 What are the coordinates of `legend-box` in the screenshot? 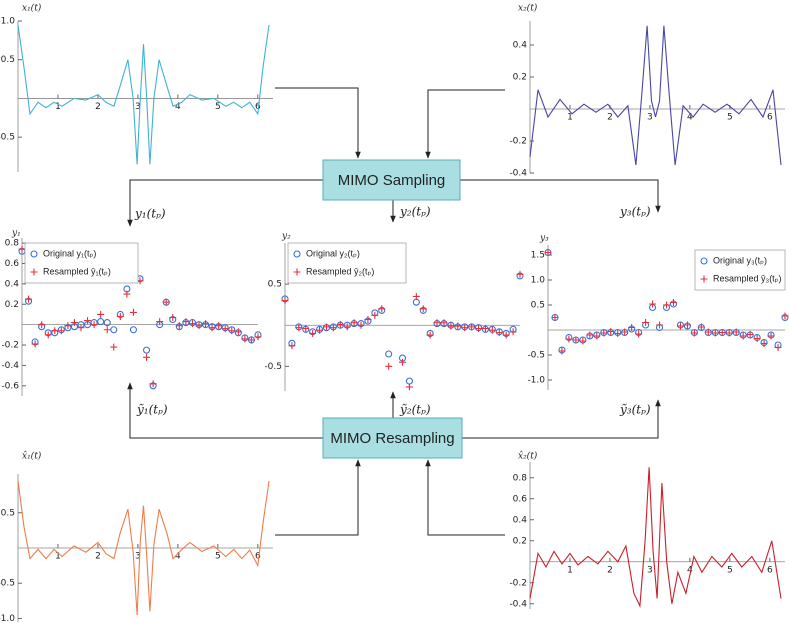 It's located at (740, 270).